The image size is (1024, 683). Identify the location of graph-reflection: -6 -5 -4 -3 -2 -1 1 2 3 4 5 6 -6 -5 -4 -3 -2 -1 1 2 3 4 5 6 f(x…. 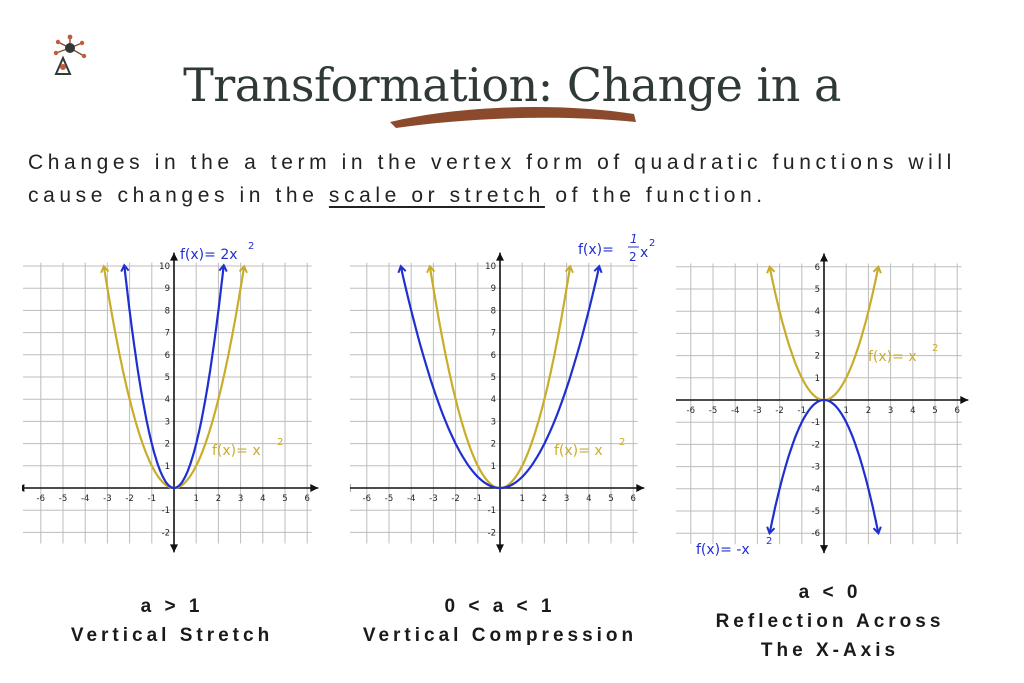
(822, 405).